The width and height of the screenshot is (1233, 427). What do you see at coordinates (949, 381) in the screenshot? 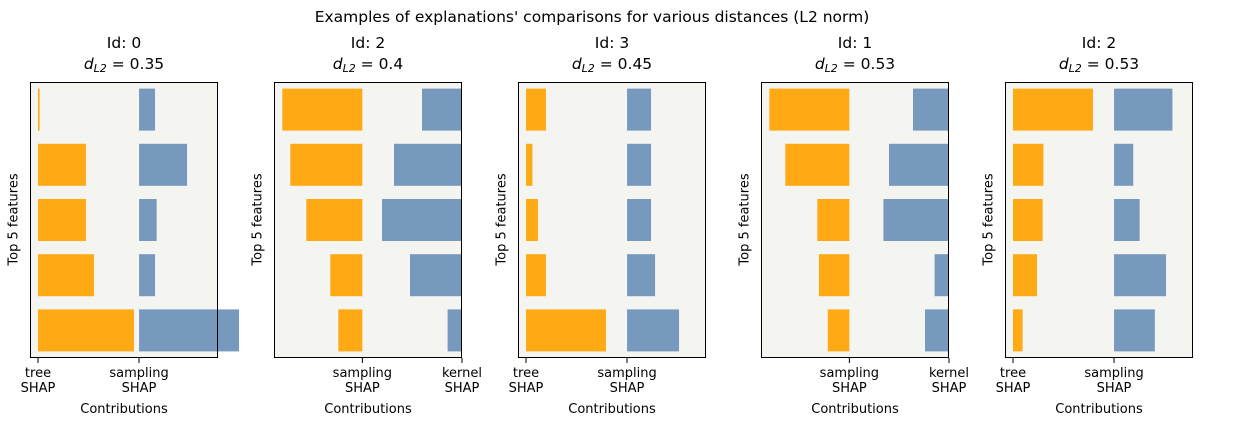
I see `panel-3-xtick-label-1: kernel SHAP` at bounding box center [949, 381].